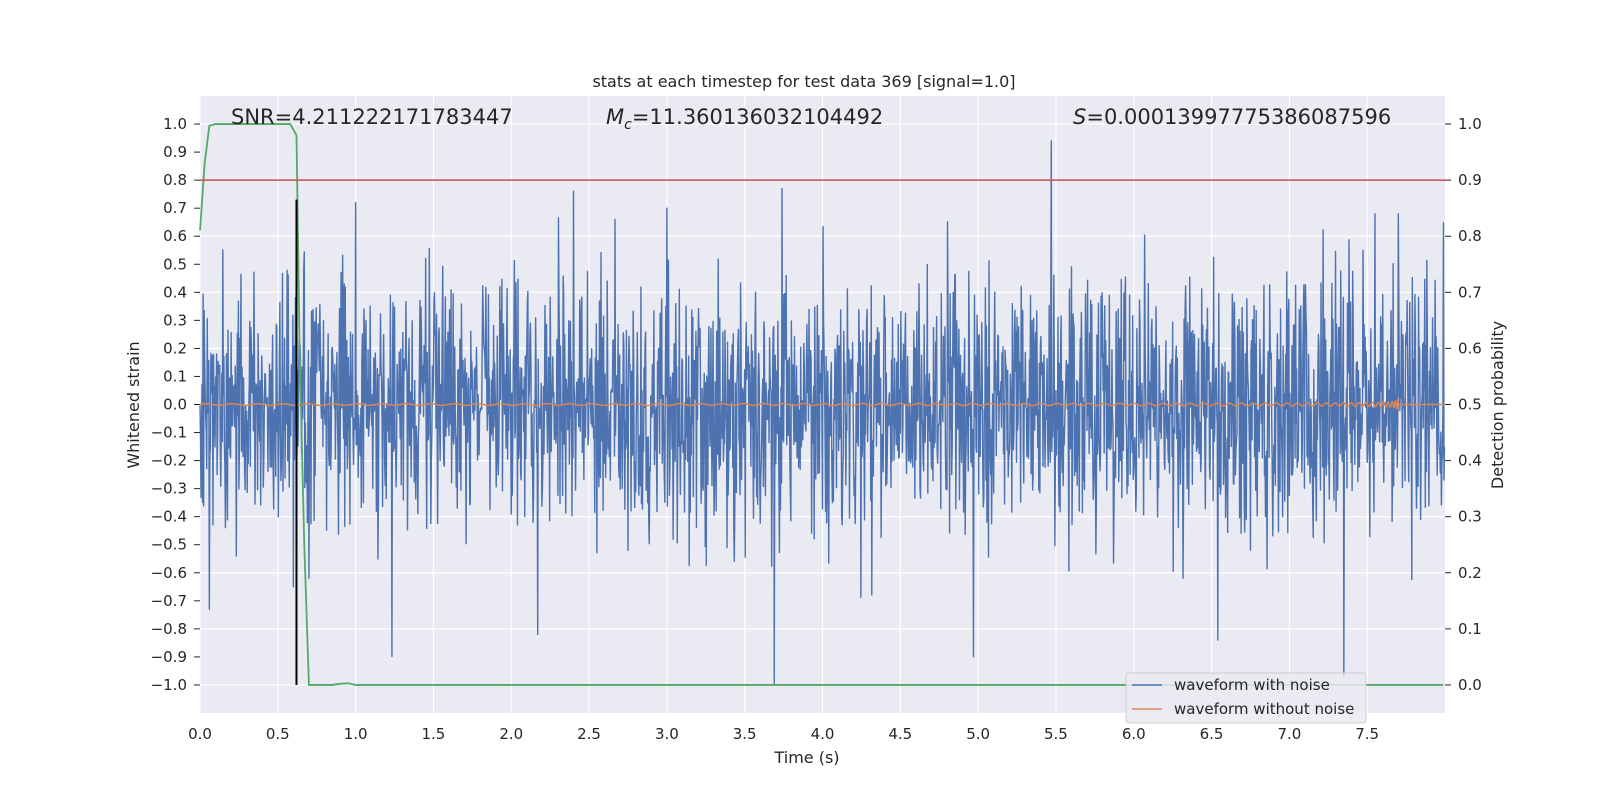 The height and width of the screenshot is (800, 1600). What do you see at coordinates (1470, 517) in the screenshot?
I see `y2-tick-label: 0.3` at bounding box center [1470, 517].